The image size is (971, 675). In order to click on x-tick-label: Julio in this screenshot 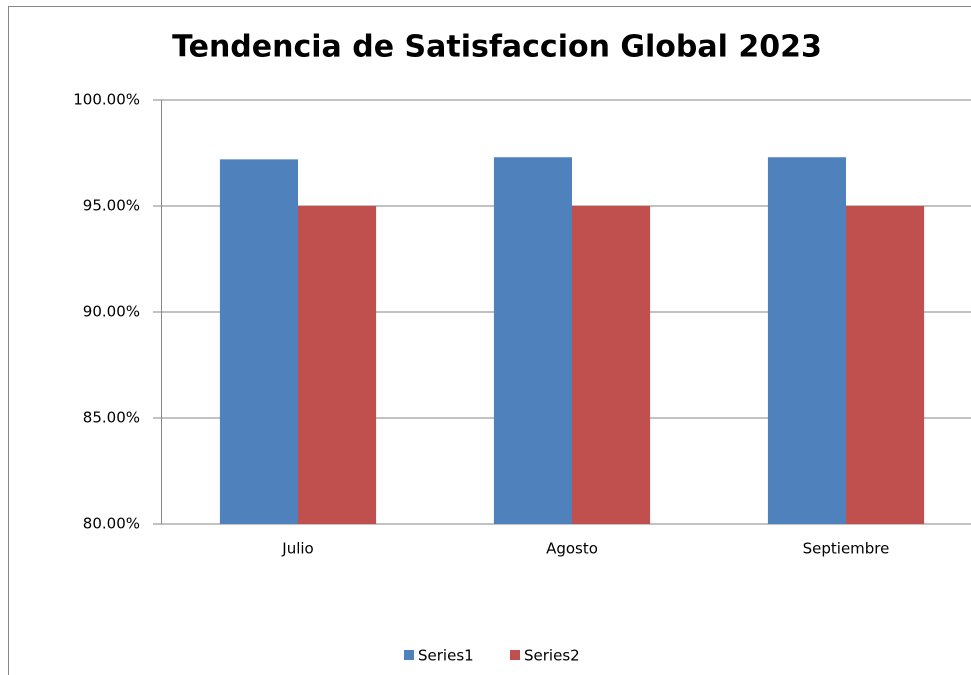, I will do `click(297, 549)`.